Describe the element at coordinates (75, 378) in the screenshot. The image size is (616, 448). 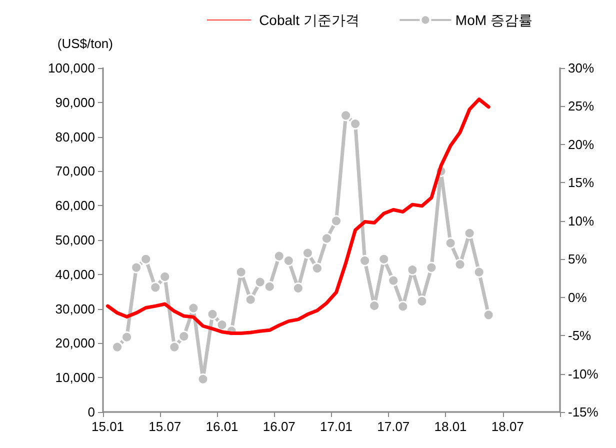
I see `y-tick-label: 10,000` at that location.